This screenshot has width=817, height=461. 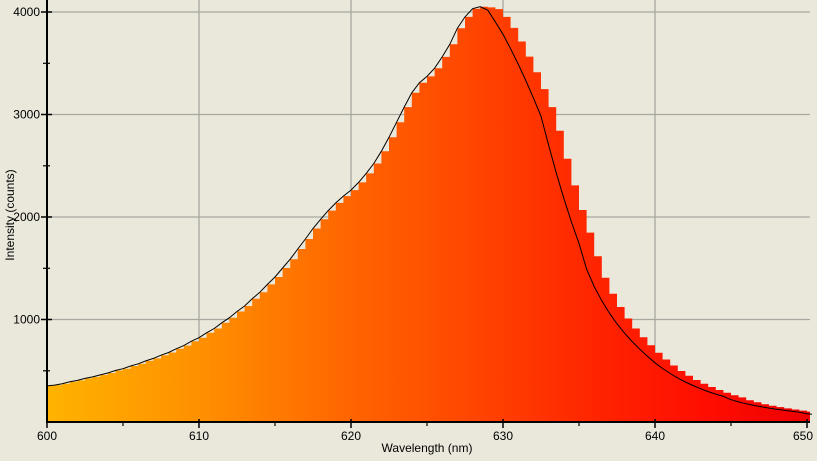 I want to click on x-tick-label: 630, so click(x=503, y=436).